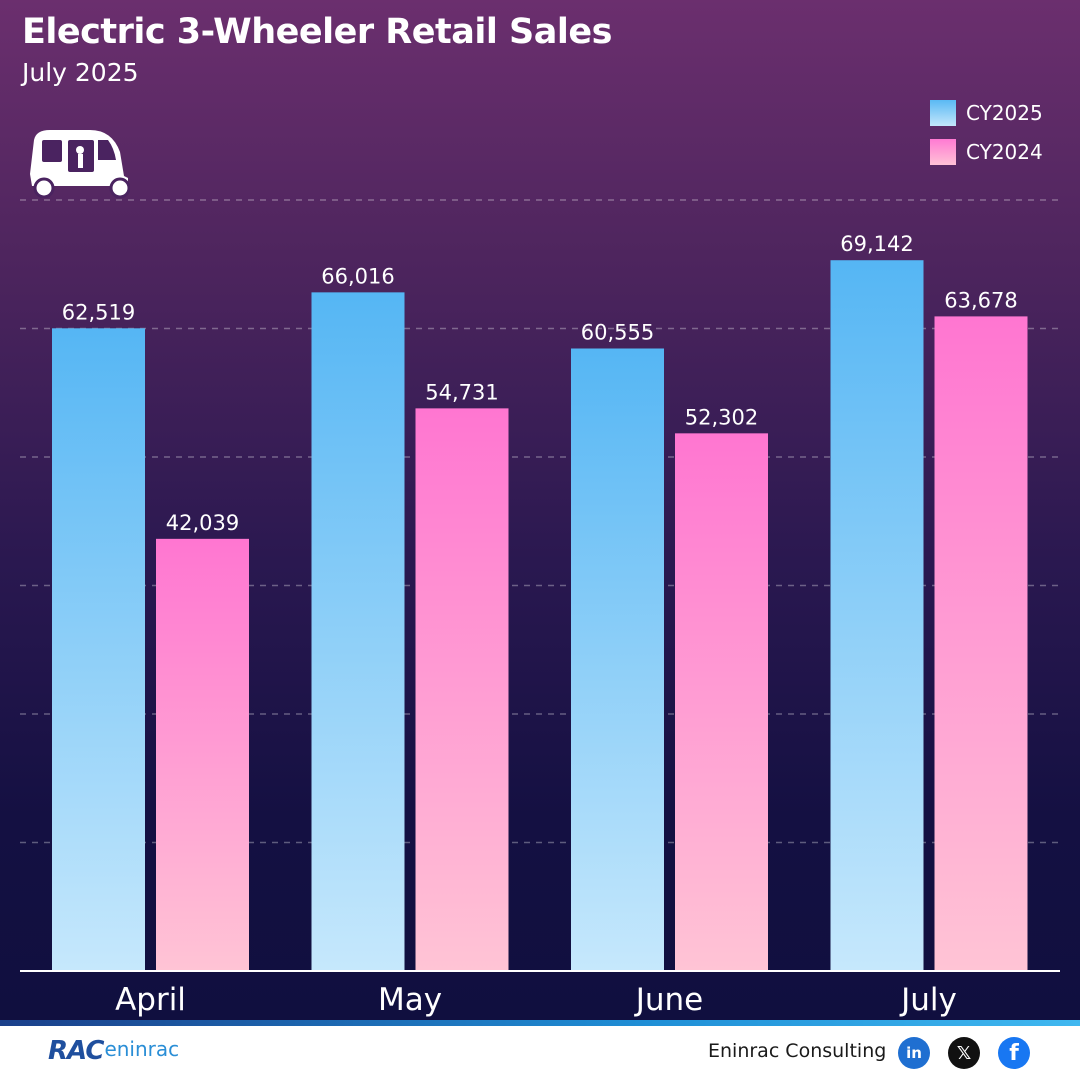  What do you see at coordinates (202, 523) in the screenshot?
I see `value-label-cy2024-april: 42,039` at bounding box center [202, 523].